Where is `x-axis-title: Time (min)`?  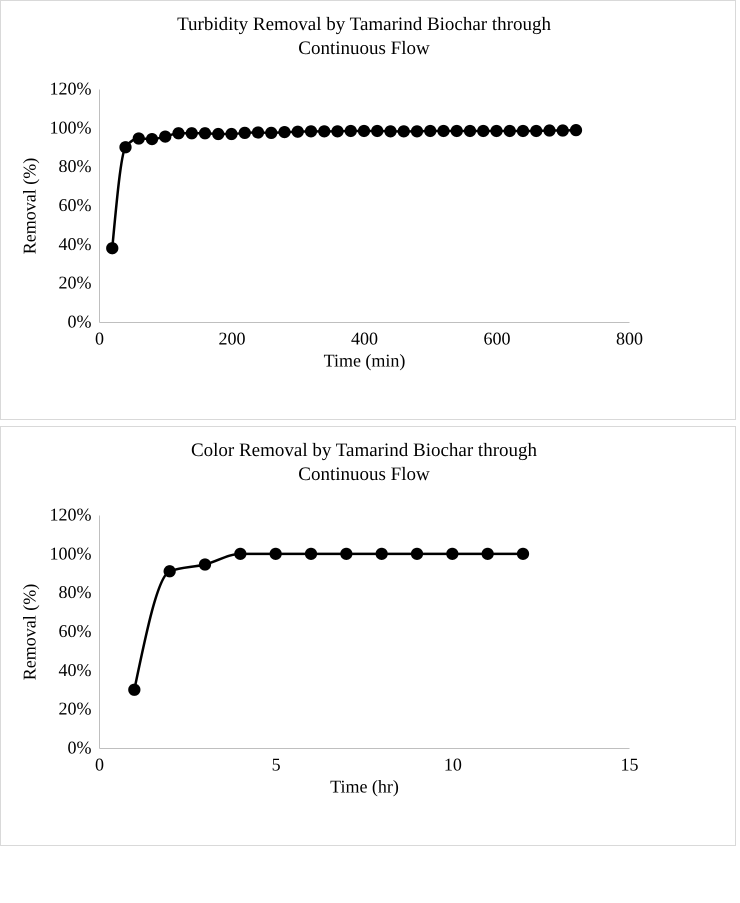 x-axis-title: Time (min) is located at coordinates (365, 360).